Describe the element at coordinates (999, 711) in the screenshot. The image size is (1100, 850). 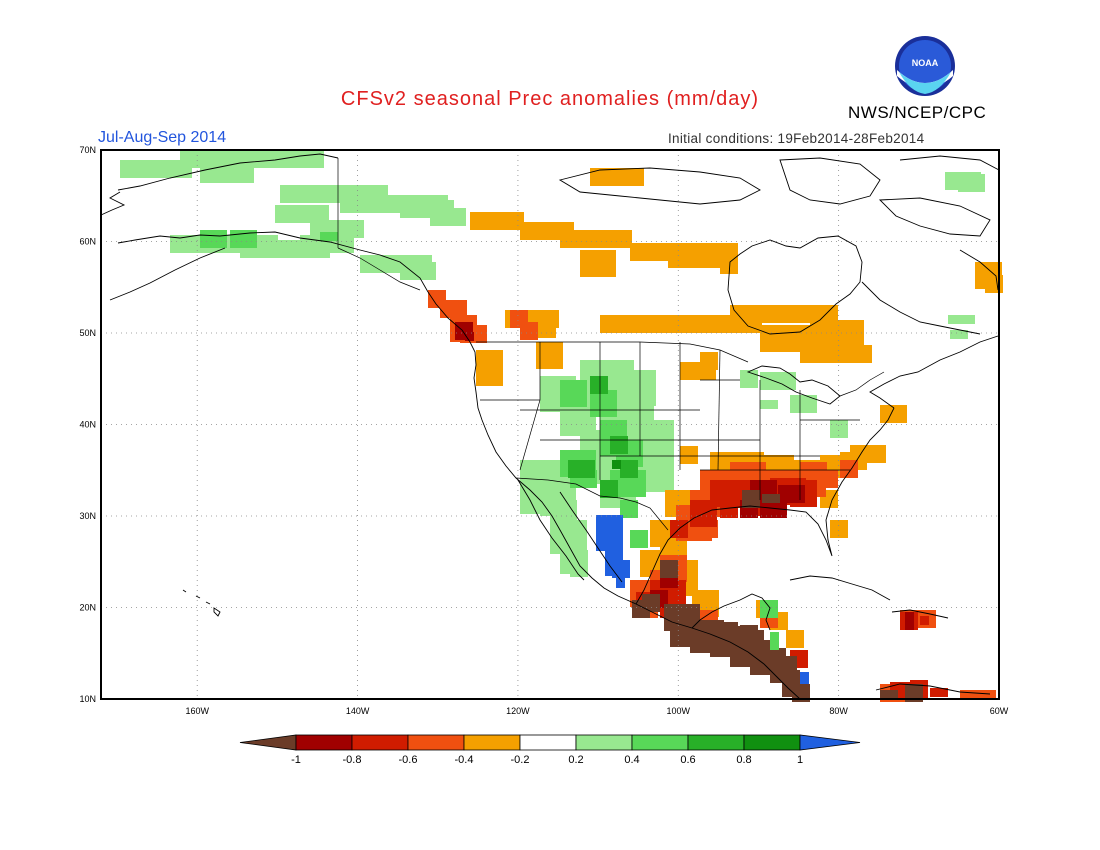
I see `lon-label: 60W` at that location.